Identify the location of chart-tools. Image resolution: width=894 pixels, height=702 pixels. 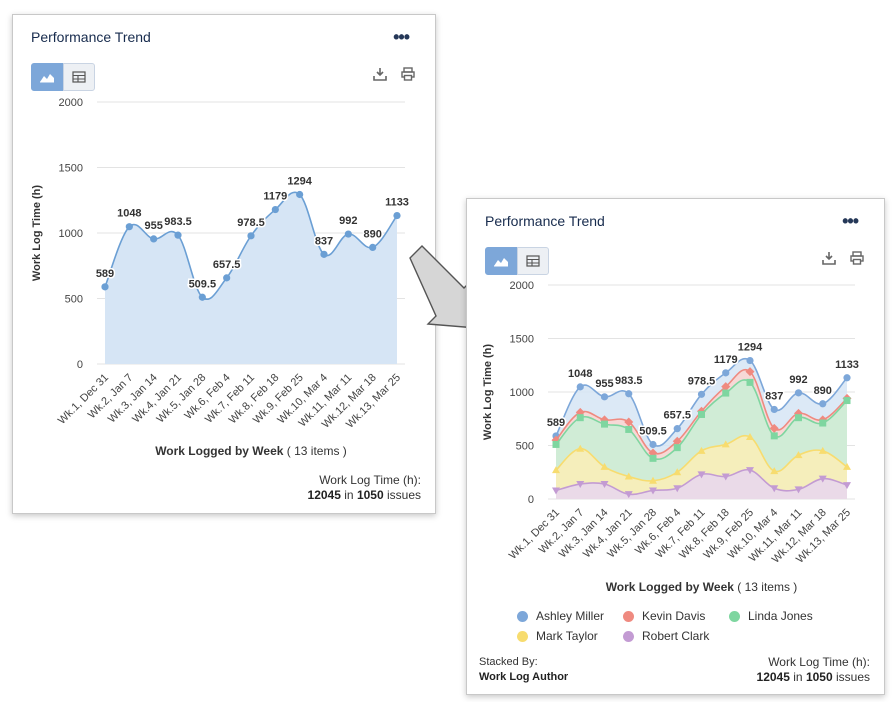
(843, 258).